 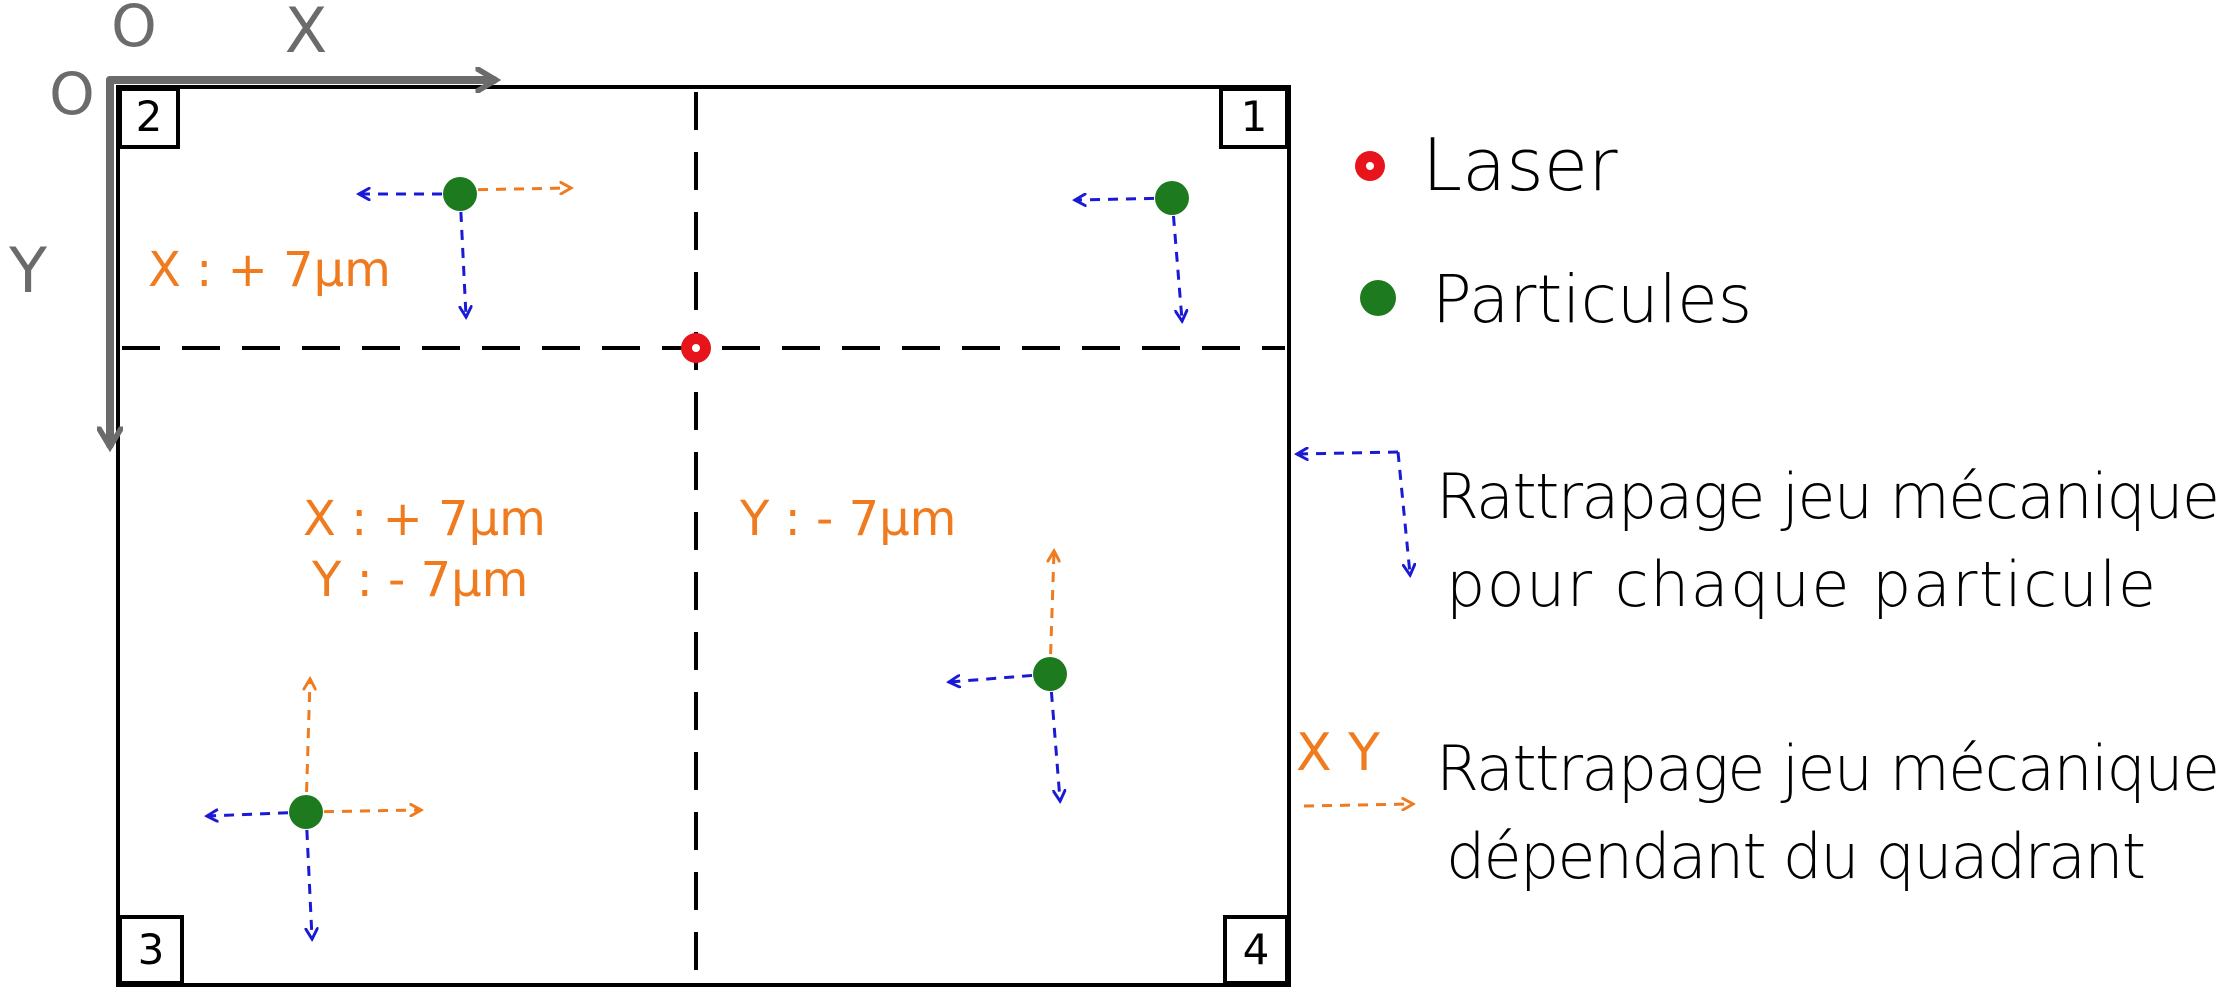 I want to click on legend-laser: Laser, so click(x=1486, y=165).